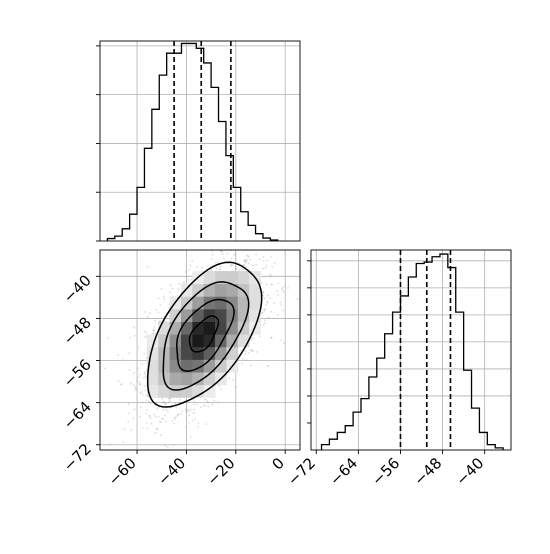 This screenshot has height=554, width=550. What do you see at coordinates (77, 331) in the screenshot?
I see `y-tick-label: −48` at bounding box center [77, 331].